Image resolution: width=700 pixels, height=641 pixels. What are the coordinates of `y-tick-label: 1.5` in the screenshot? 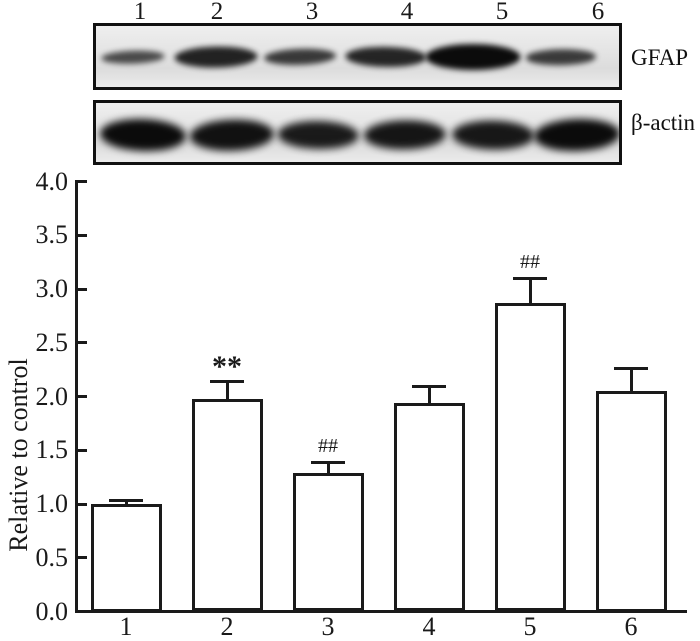 It's located at (52, 450).